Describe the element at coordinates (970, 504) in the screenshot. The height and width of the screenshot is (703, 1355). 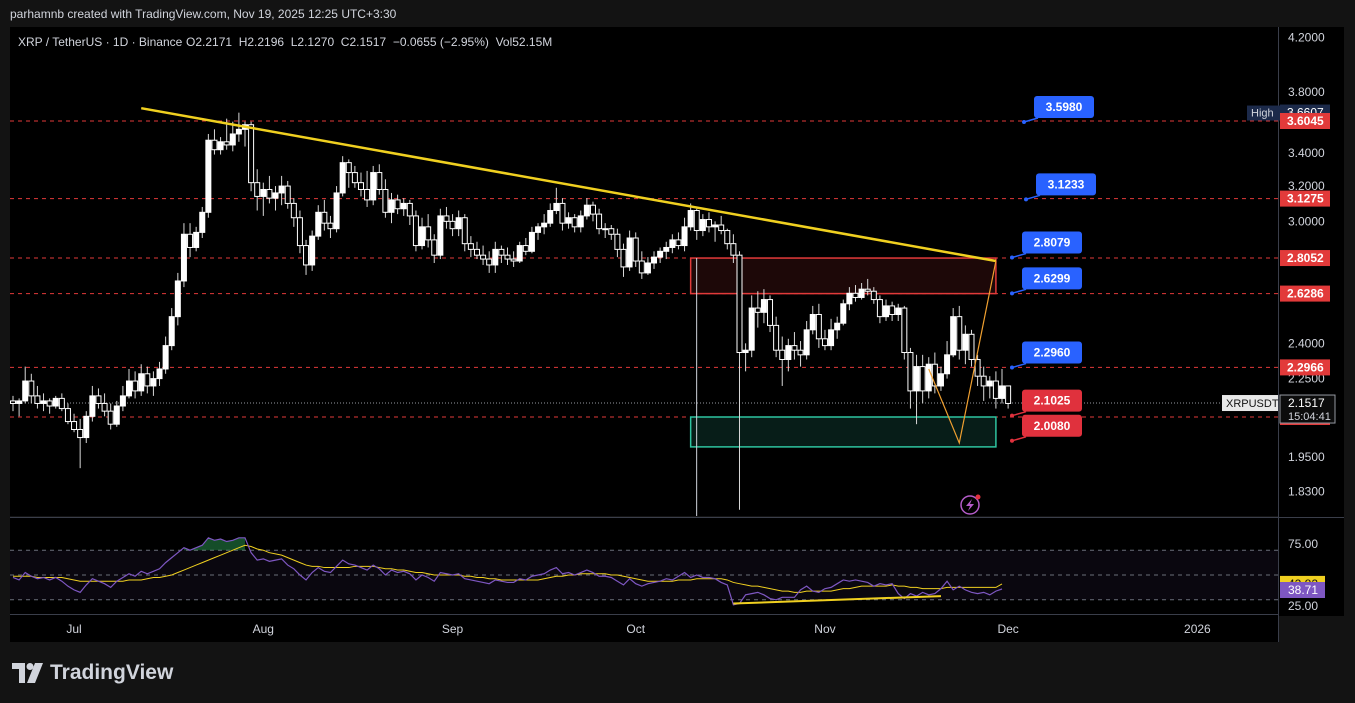
I see `lightning-alert-icon` at that location.